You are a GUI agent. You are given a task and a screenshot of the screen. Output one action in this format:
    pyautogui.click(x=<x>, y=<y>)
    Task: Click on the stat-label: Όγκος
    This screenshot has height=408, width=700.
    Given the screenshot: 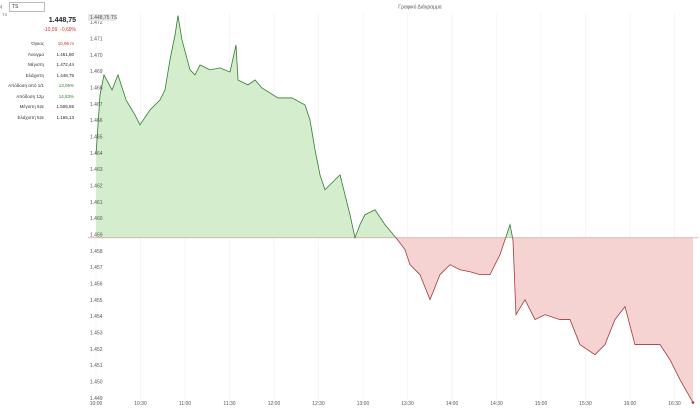 What is the action you would take?
    pyautogui.click(x=37, y=43)
    